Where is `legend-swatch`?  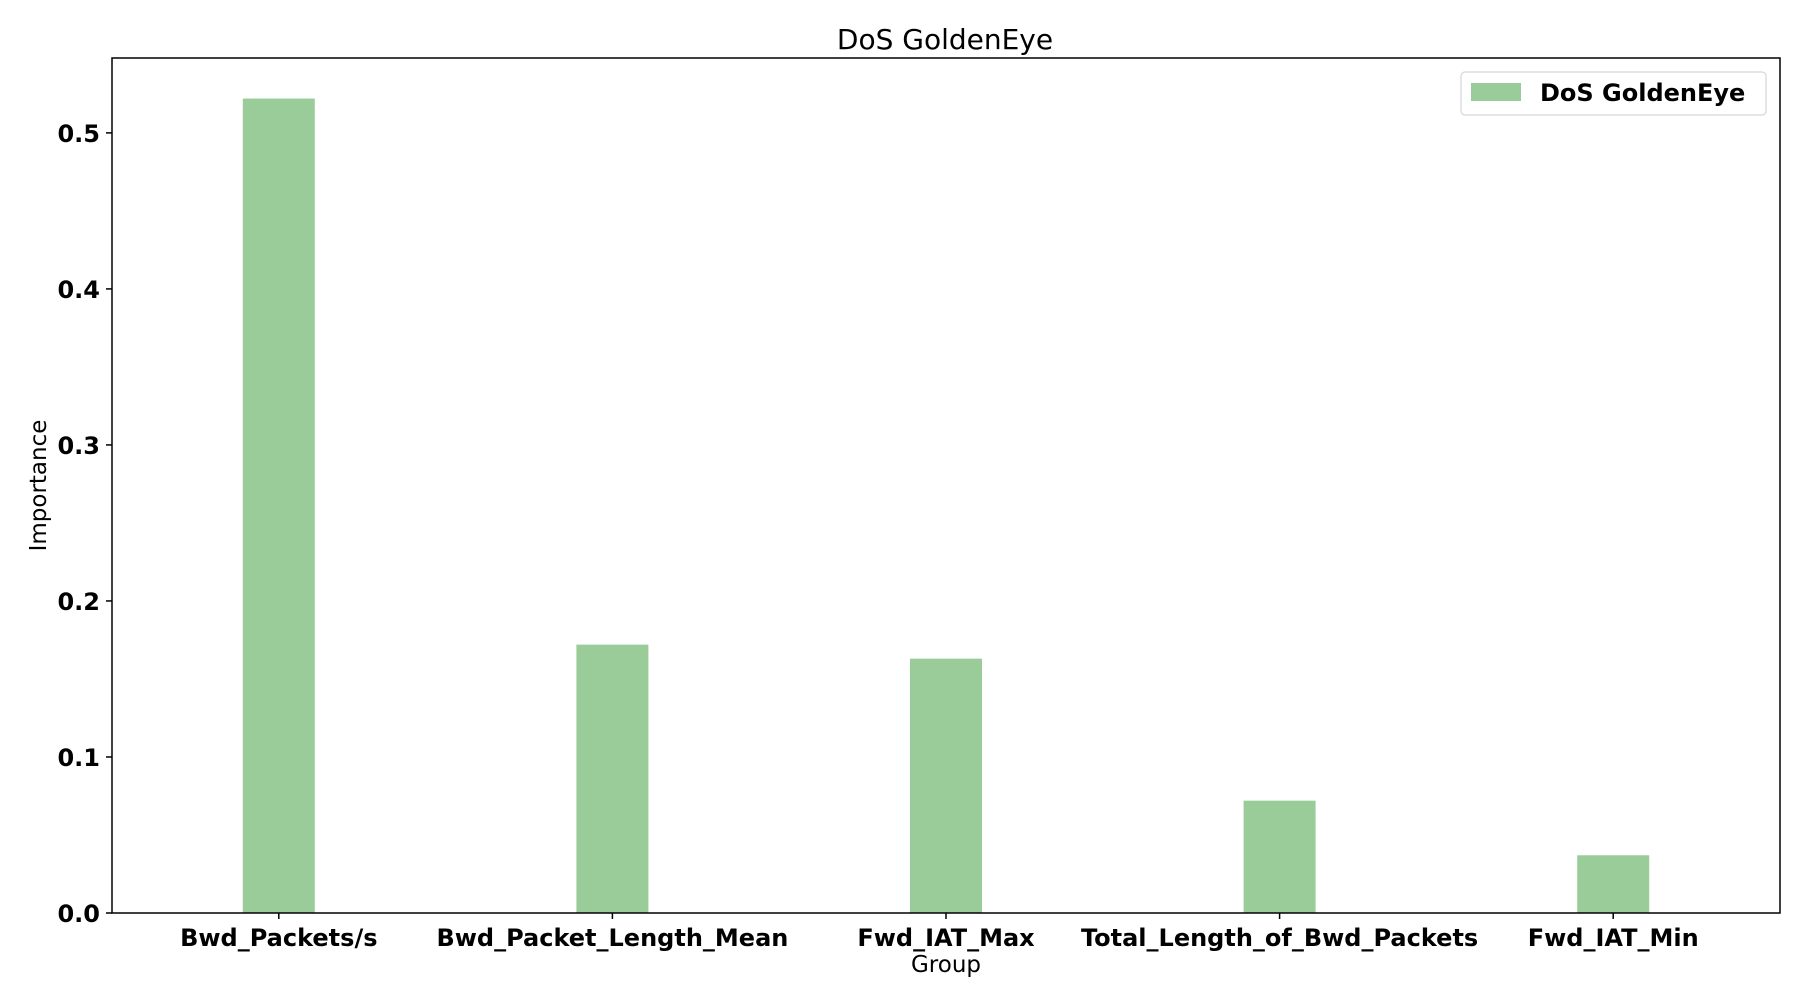 legend-swatch is located at coordinates (1496, 92).